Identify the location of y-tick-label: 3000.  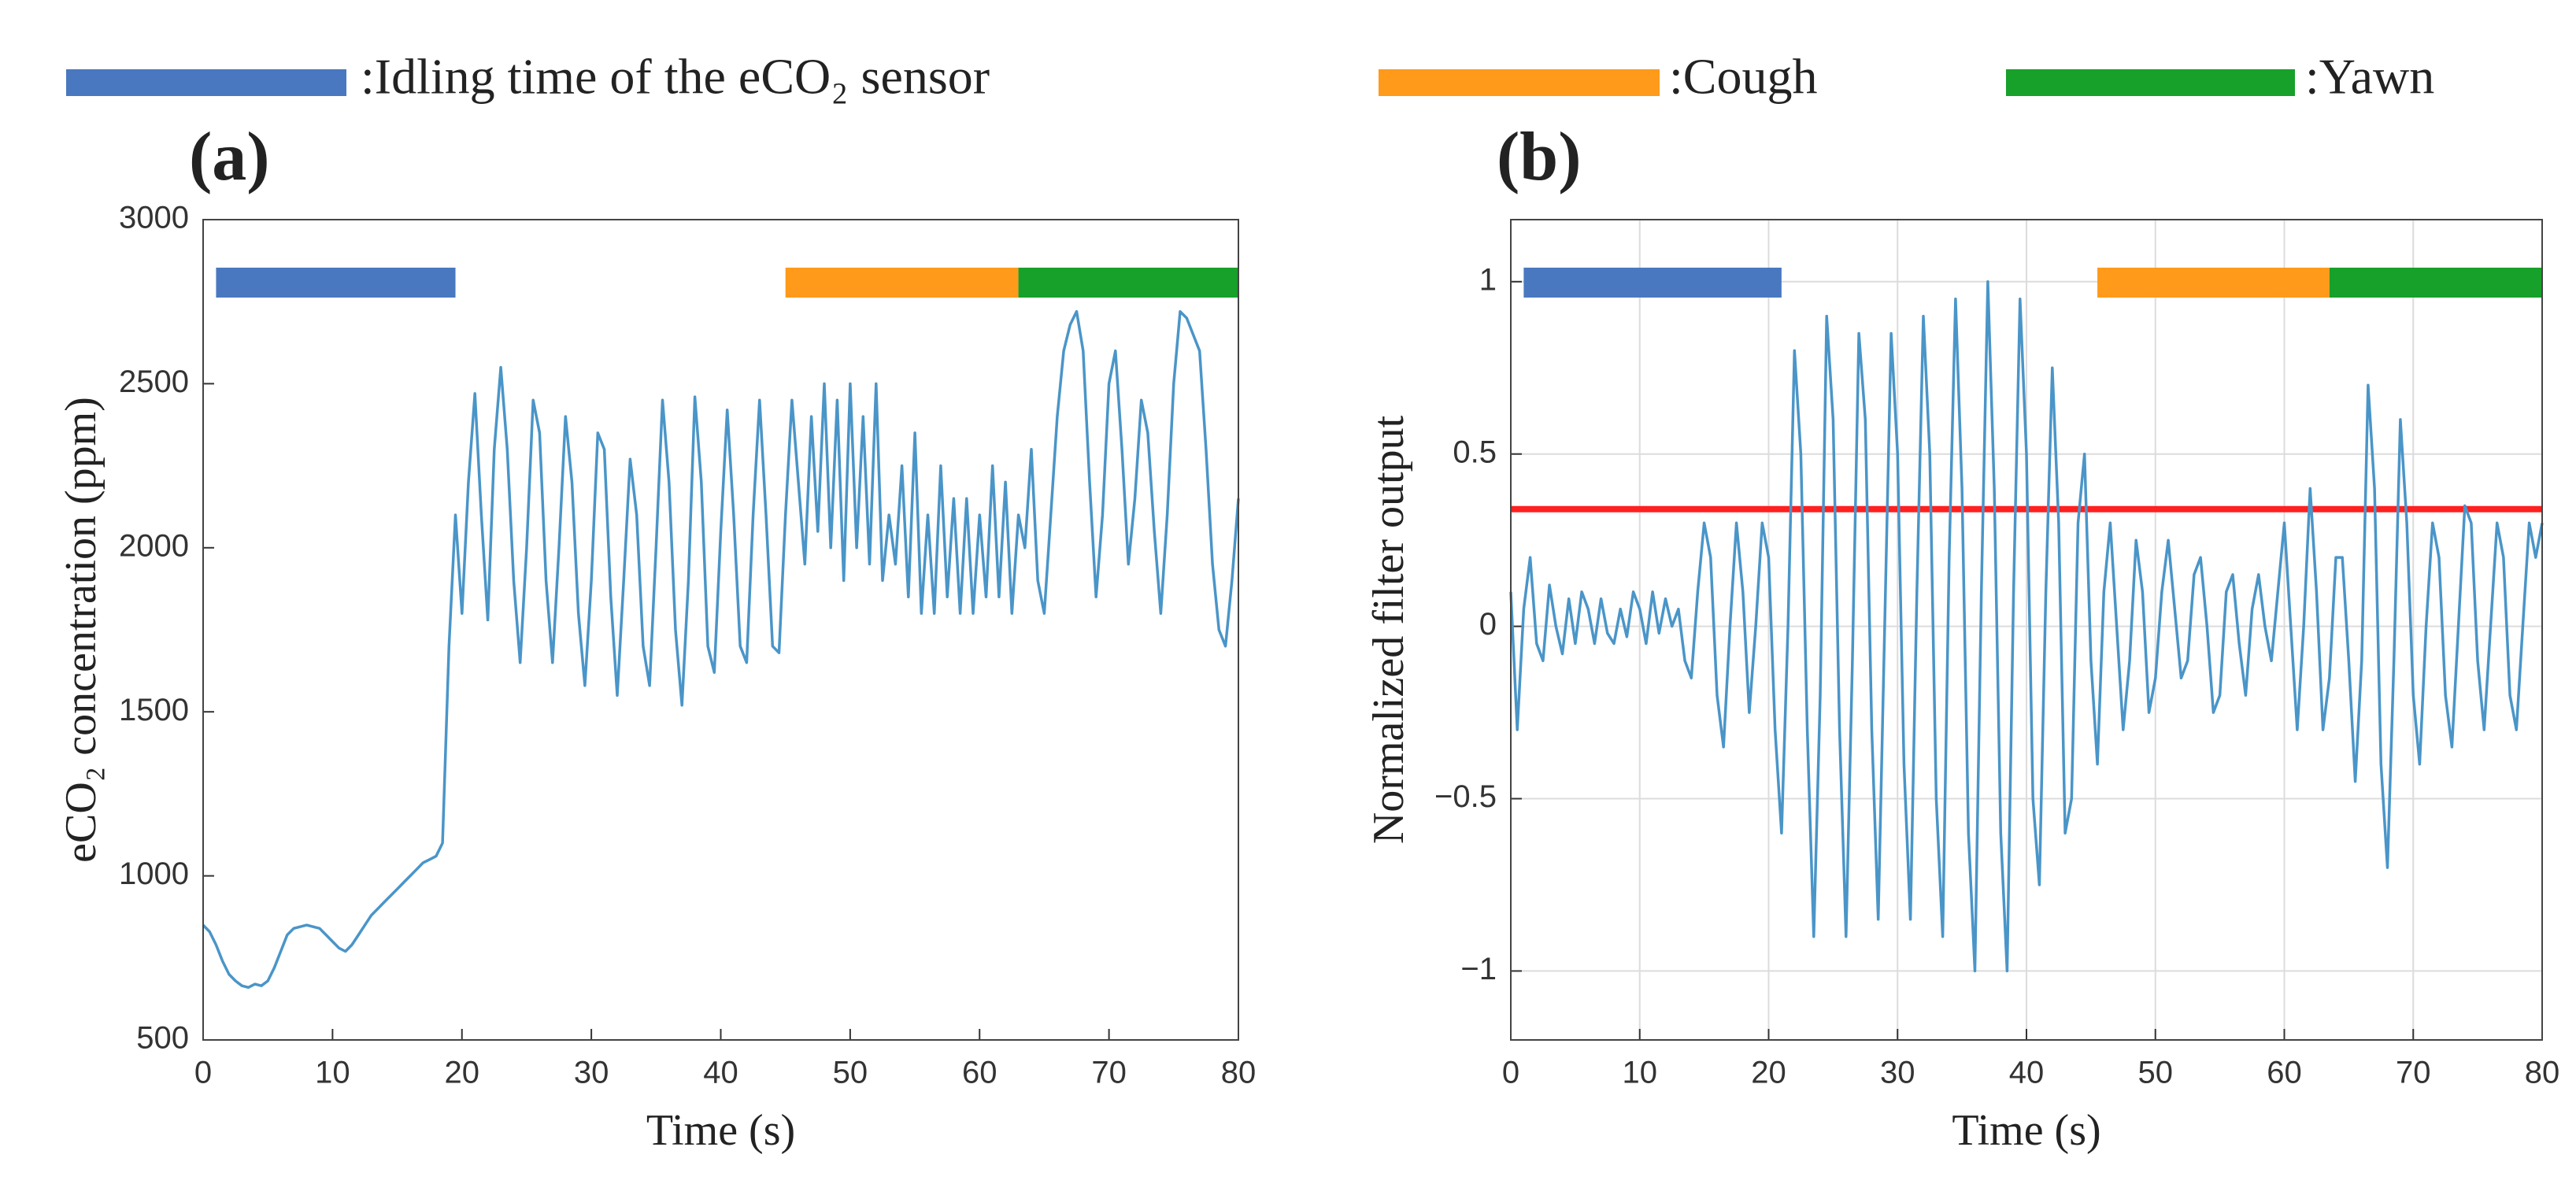
(154, 218).